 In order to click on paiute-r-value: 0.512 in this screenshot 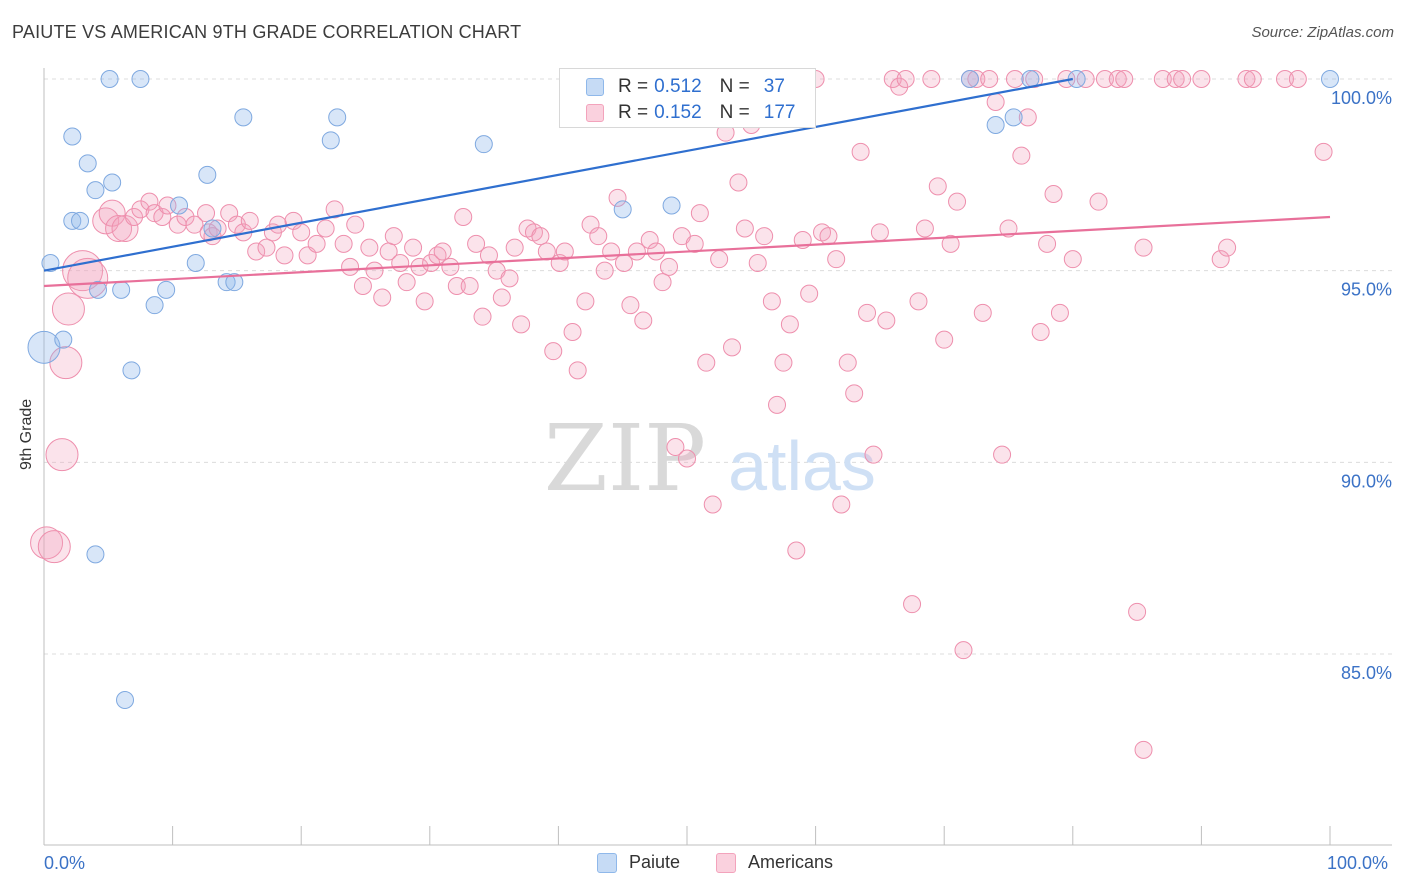, I will do `click(678, 86)`.